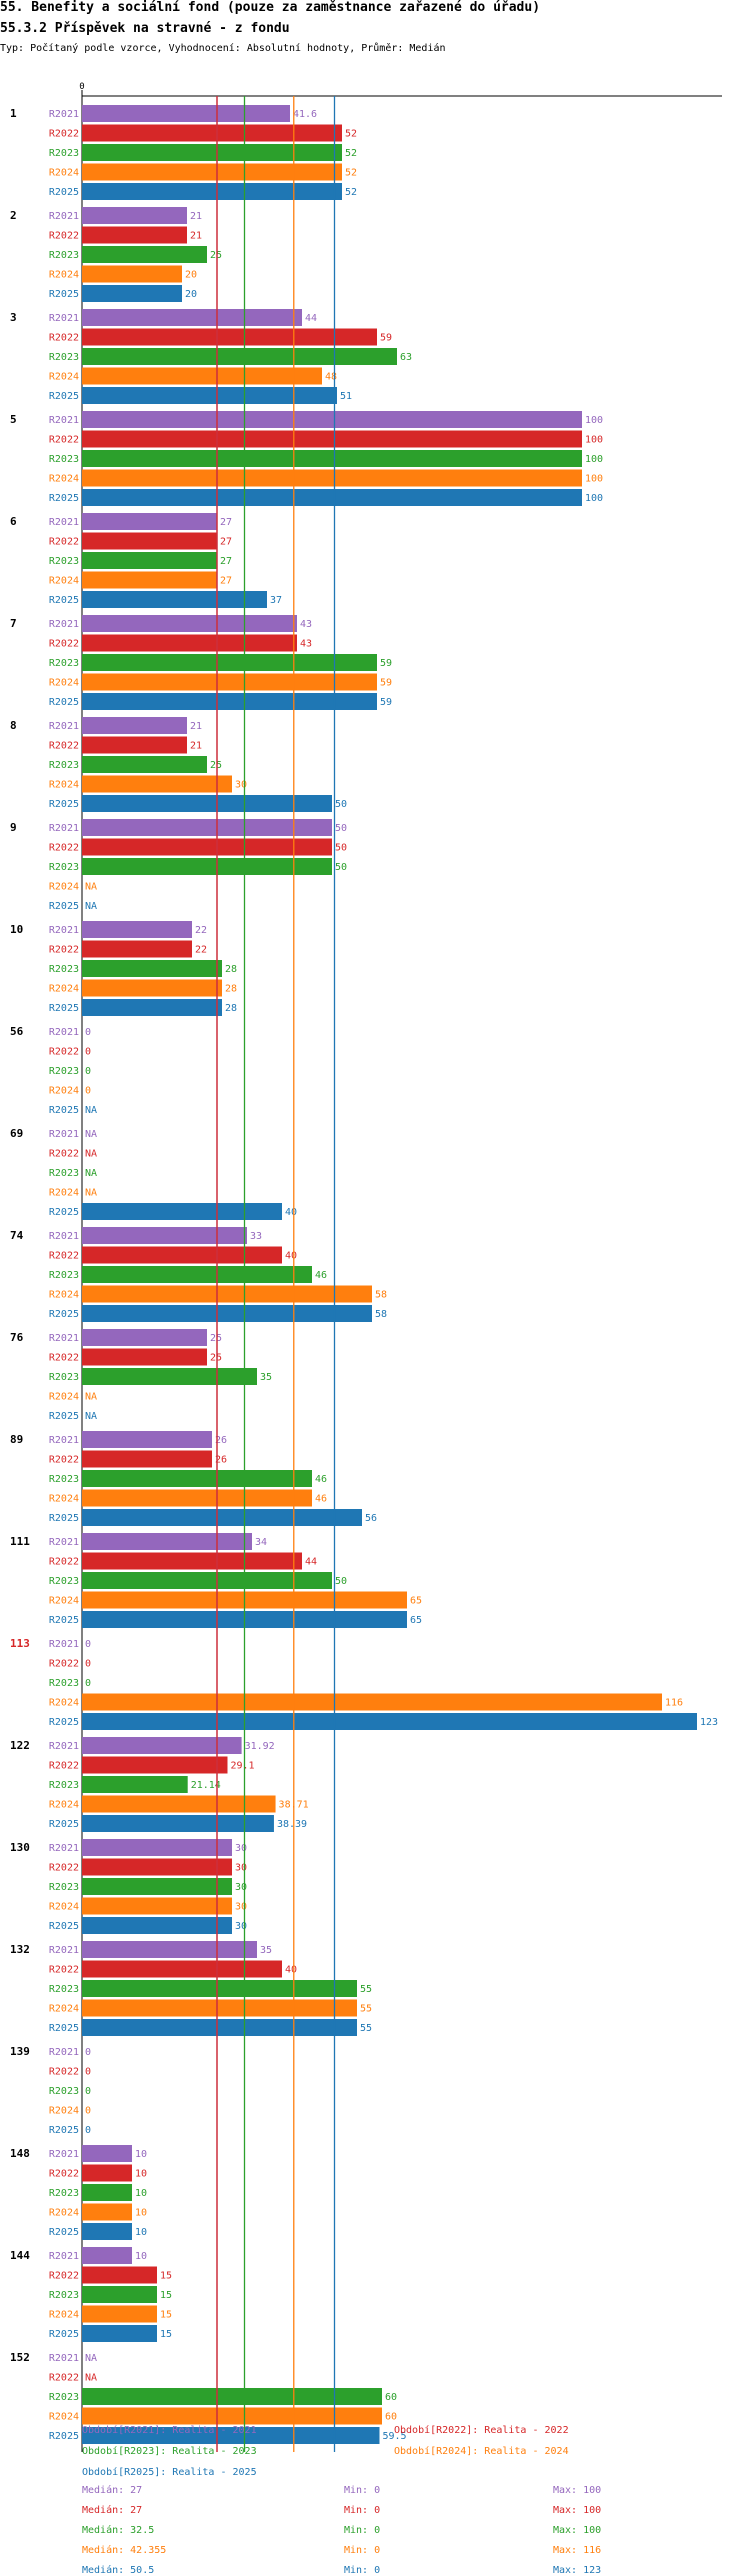 Image resolution: width=750 pixels, height=2576 pixels. Describe the element at coordinates (13, 623) in the screenshot. I see `group-label: 7` at that location.